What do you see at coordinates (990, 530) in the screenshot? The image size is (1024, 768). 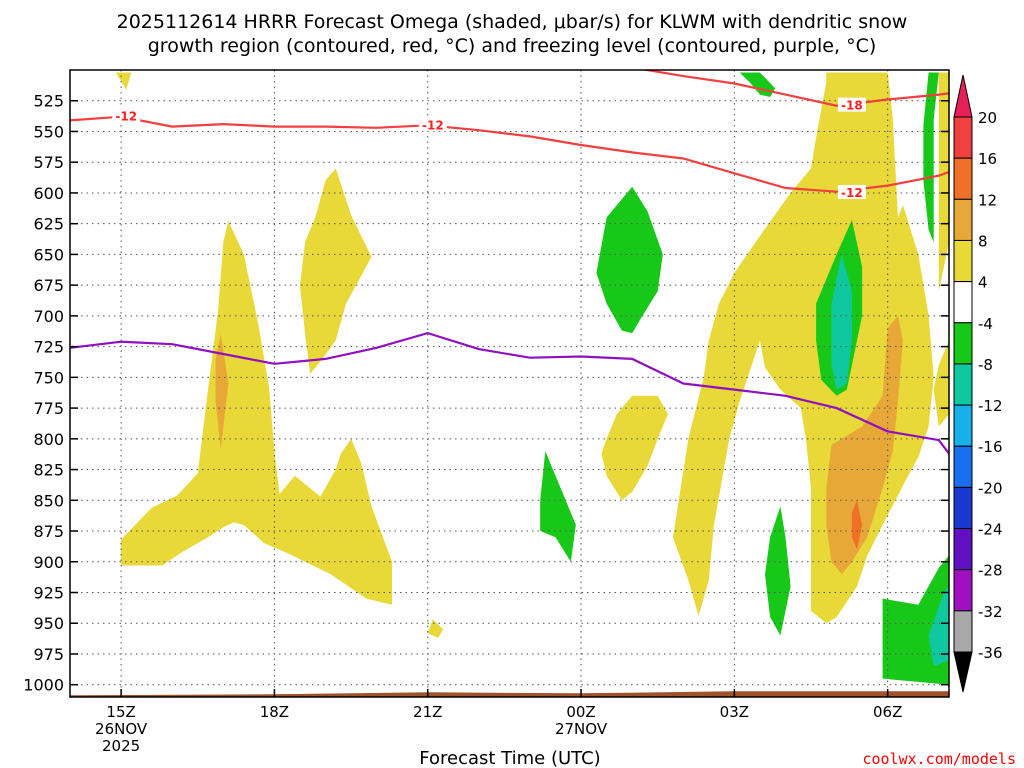 I see `colorbar-label: -24` at bounding box center [990, 530].